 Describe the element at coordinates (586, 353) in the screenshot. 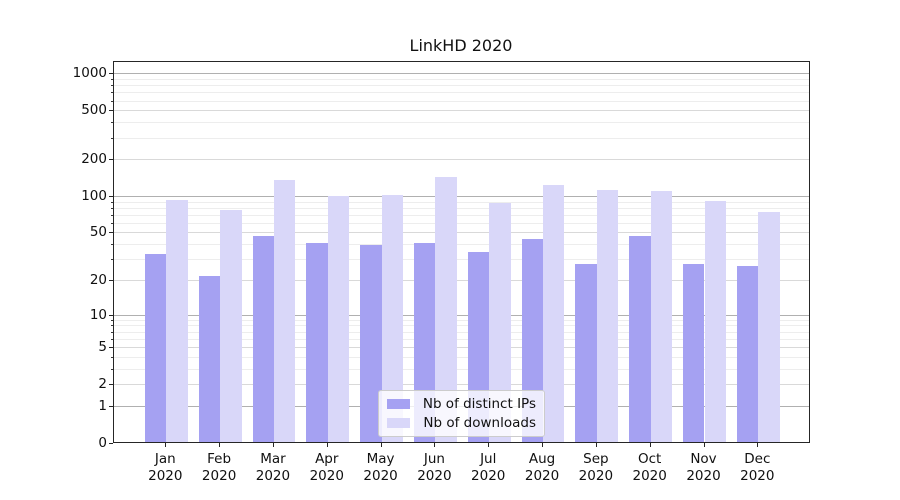

I see `bar-distinct-ips-sep` at that location.